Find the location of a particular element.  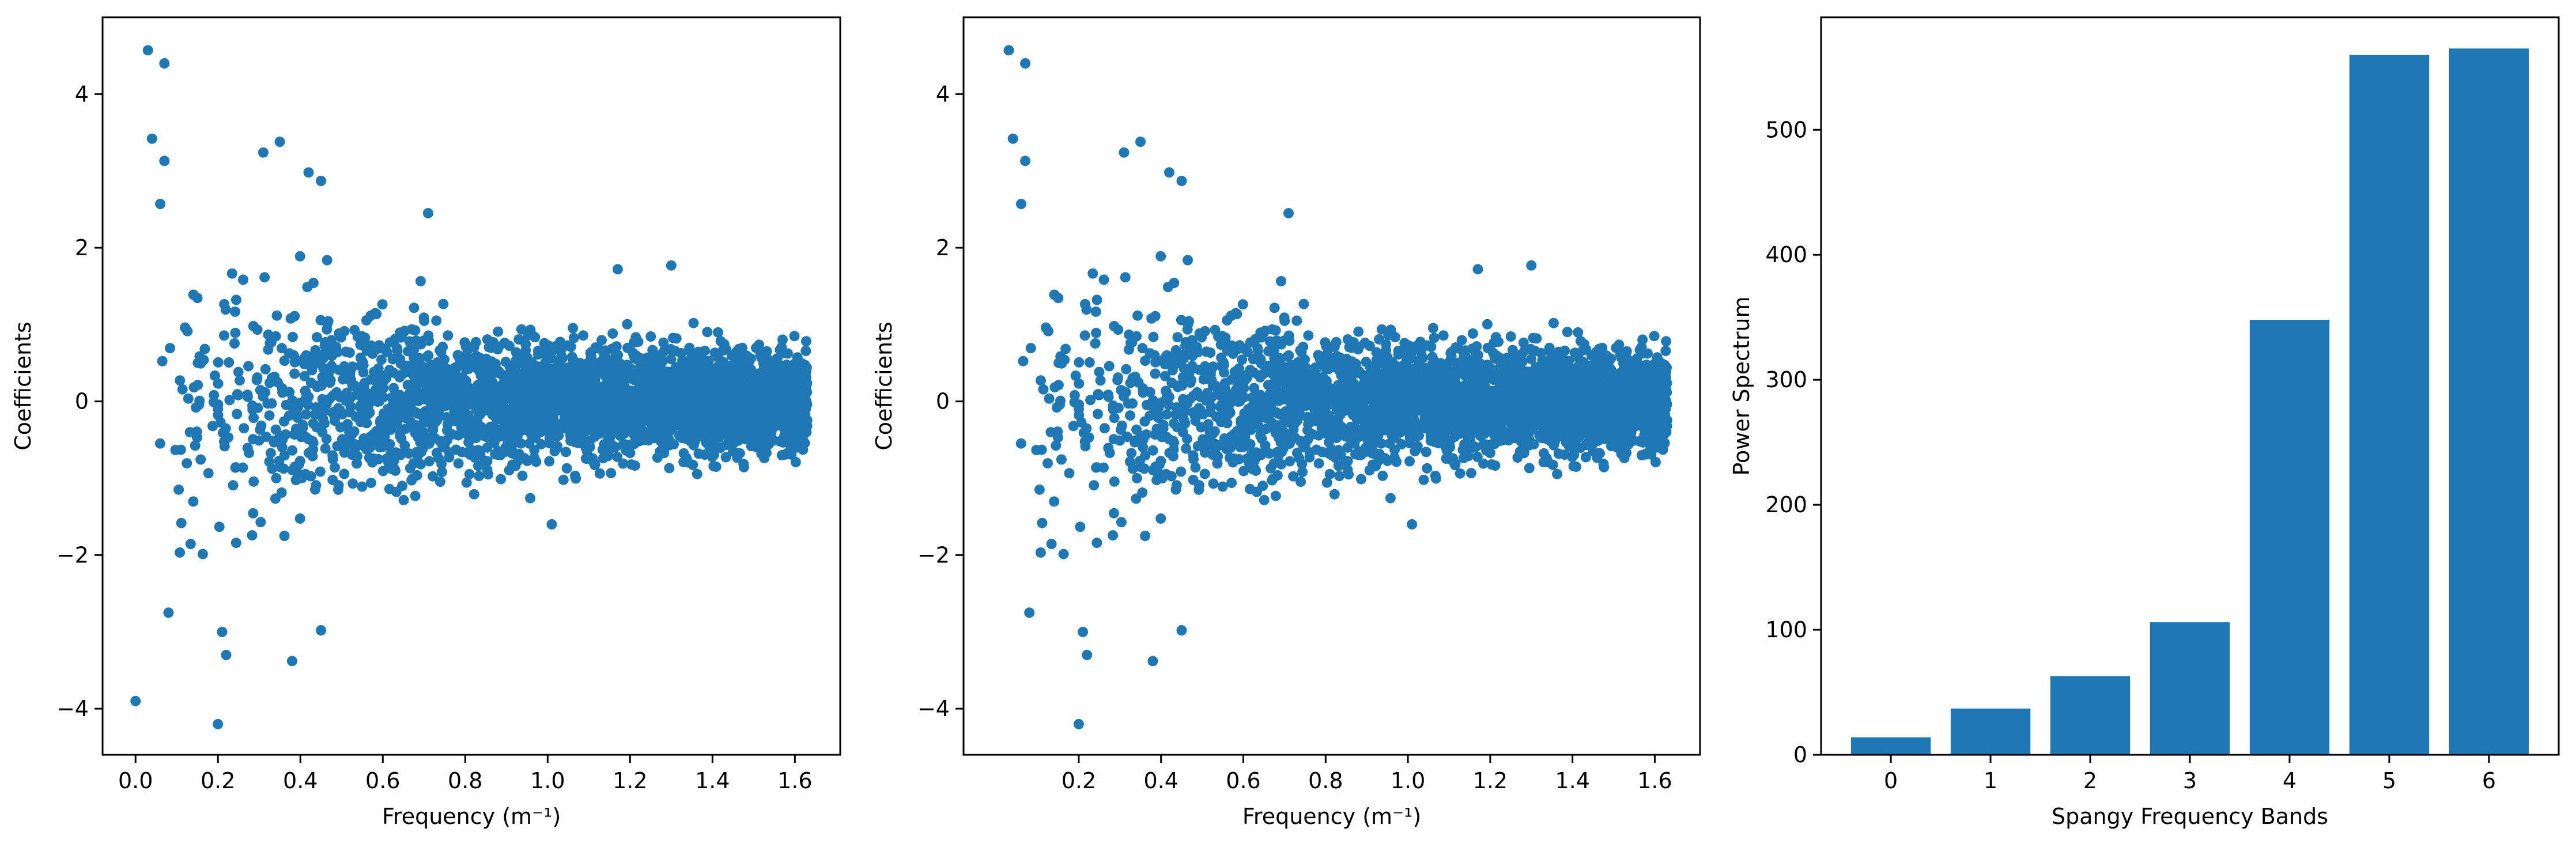

x-tick-label: 1.2 is located at coordinates (630, 780).